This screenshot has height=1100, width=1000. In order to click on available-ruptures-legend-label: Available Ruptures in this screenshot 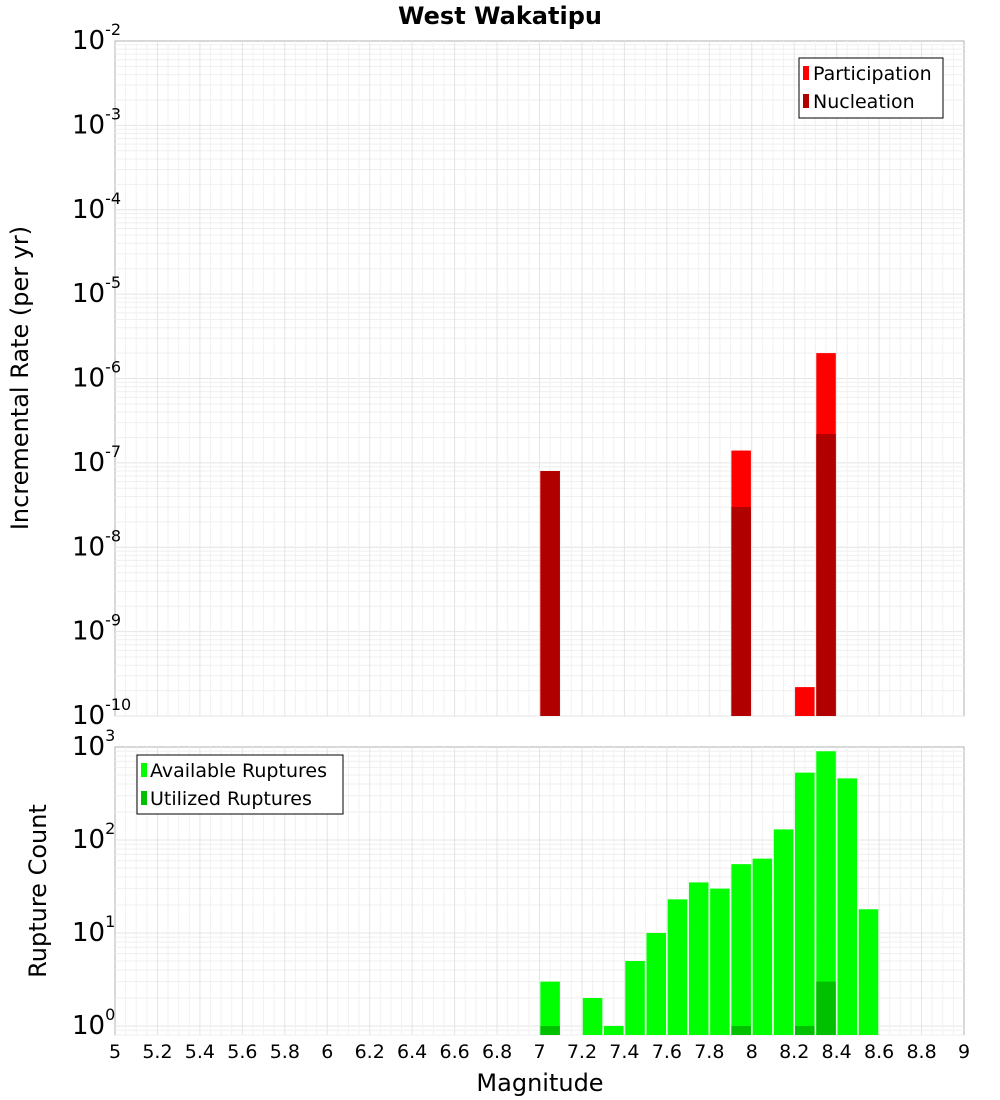, I will do `click(238, 771)`.